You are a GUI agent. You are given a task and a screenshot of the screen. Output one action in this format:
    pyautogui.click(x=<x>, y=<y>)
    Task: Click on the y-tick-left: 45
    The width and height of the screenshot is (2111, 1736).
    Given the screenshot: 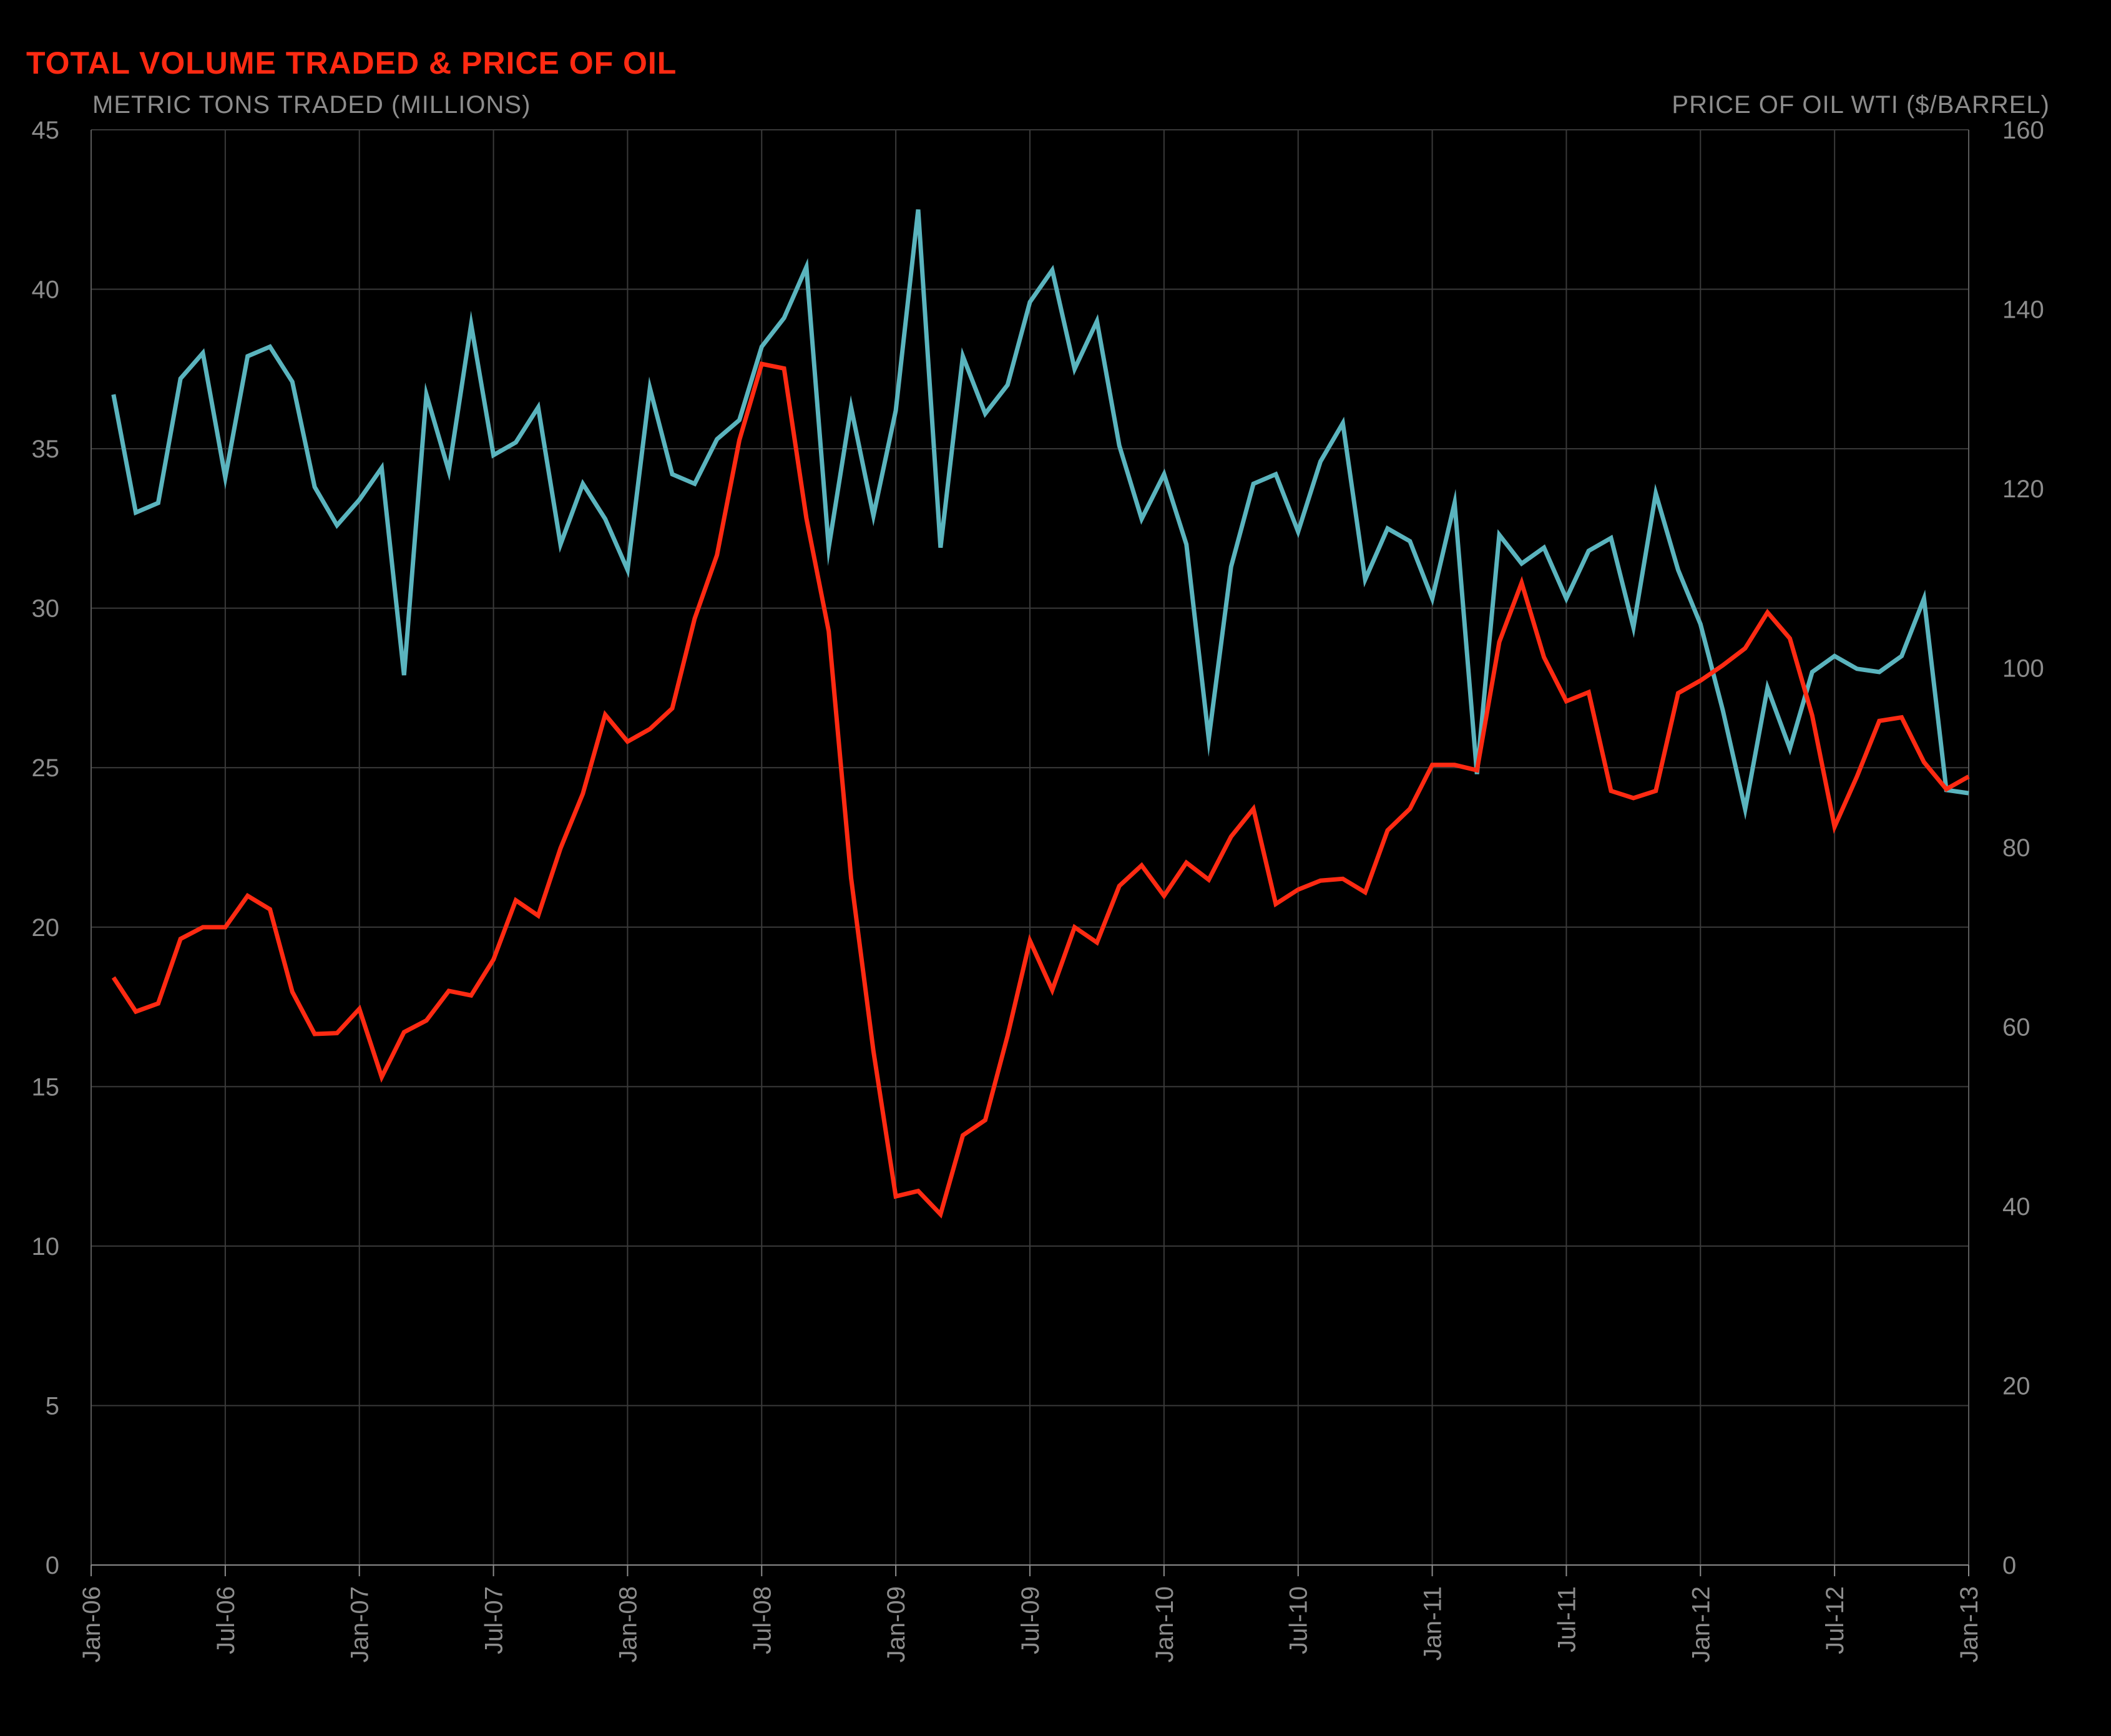 What is the action you would take?
    pyautogui.click(x=46, y=130)
    